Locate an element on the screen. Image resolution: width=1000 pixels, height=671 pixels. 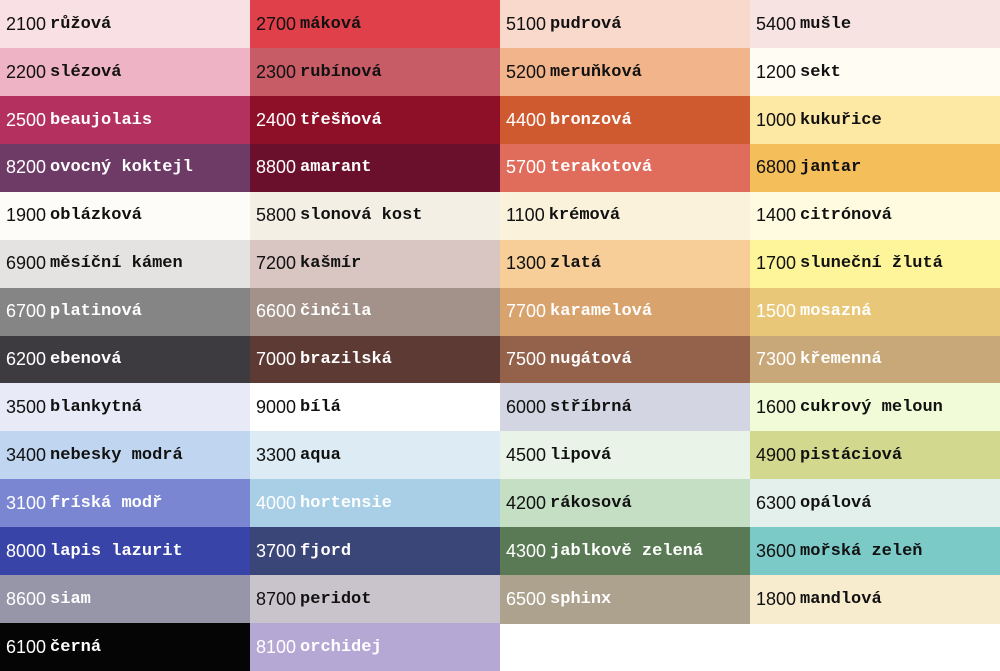
swatch-code: 1300 is located at coordinates (526, 263).